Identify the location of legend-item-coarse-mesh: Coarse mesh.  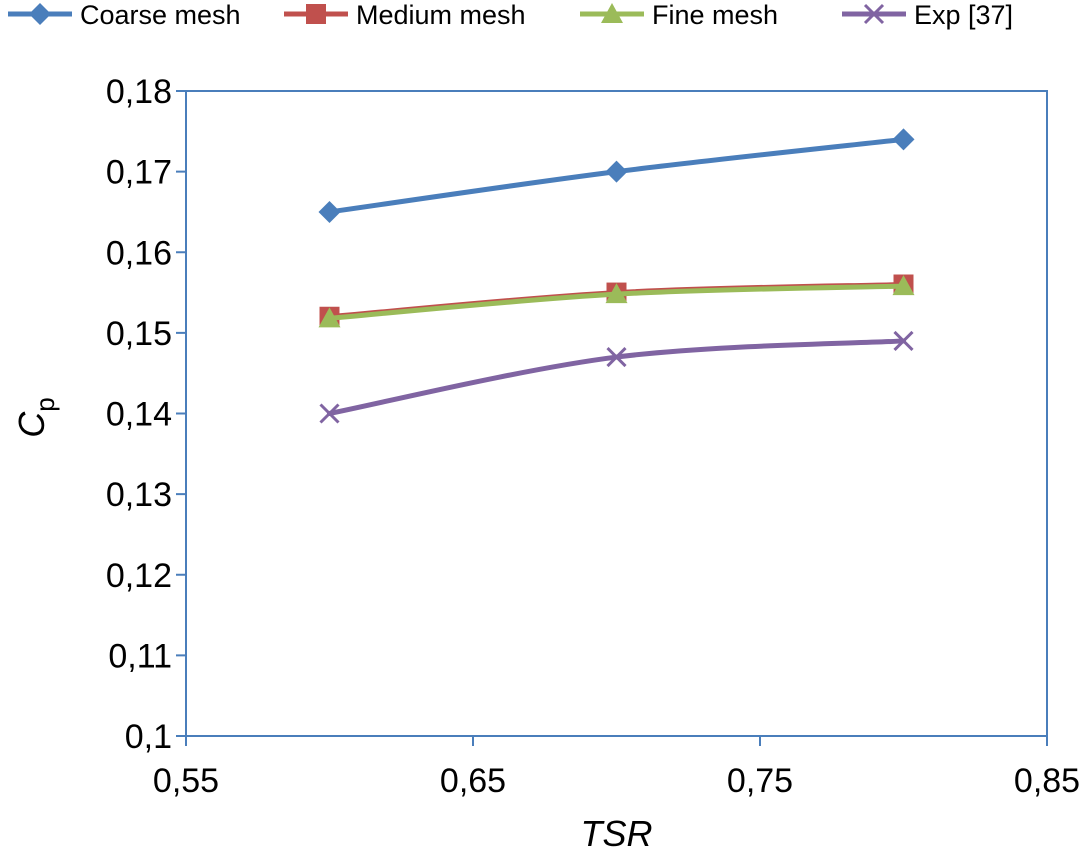
(124, 15).